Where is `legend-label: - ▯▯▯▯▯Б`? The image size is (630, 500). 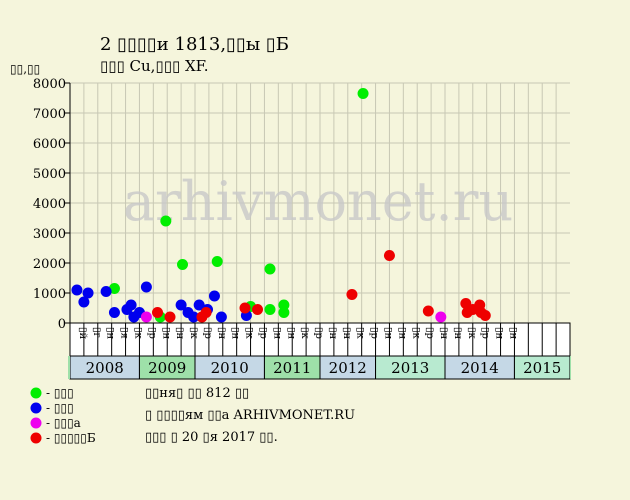
legend-label: - ▯▯▯▯▯Б is located at coordinates (71, 438).